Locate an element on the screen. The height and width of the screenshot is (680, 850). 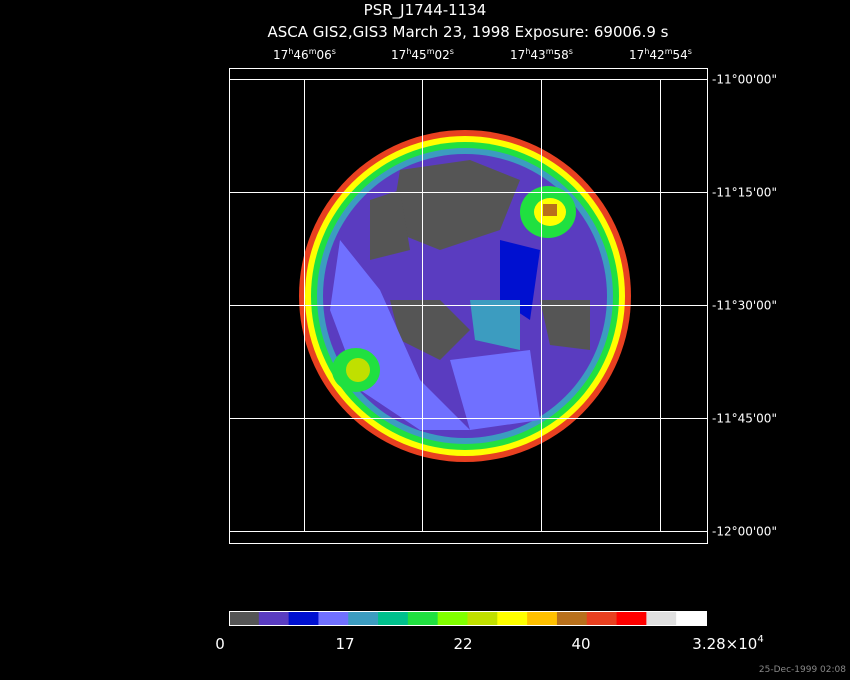
ra-value: 43 is located at coordinates (537, 55).